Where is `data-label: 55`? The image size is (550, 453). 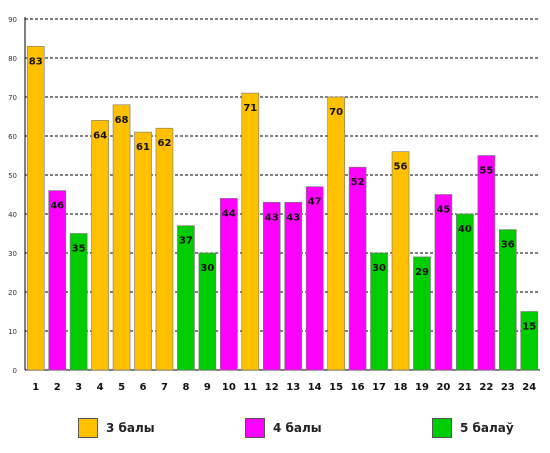 data-label: 55 is located at coordinates (486, 171).